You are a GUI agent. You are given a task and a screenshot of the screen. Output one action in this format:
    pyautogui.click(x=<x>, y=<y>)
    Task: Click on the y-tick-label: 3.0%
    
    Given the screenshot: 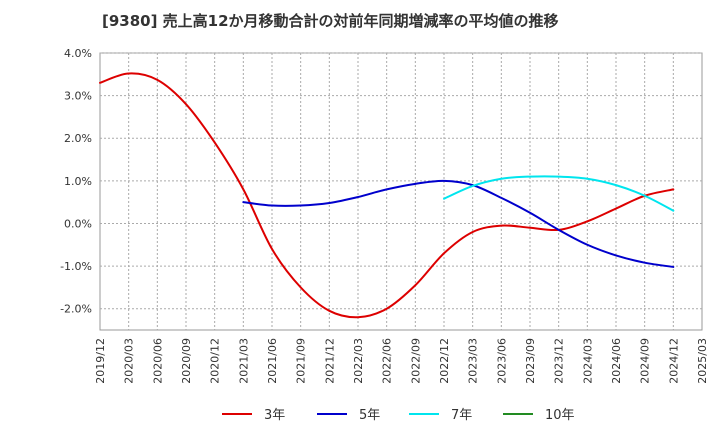 What is the action you would take?
    pyautogui.click(x=78, y=96)
    